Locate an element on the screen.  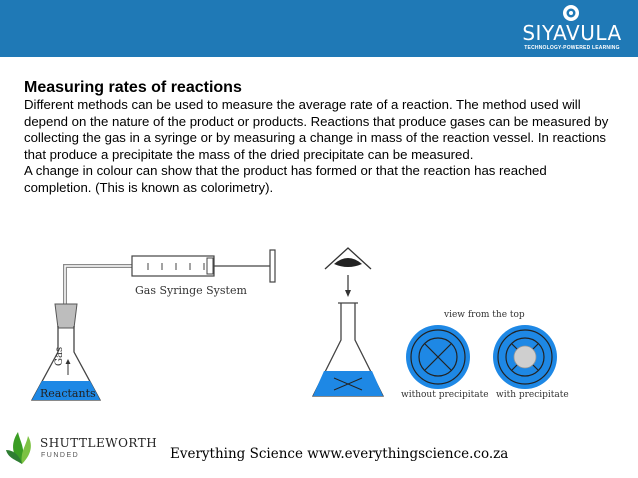
siyavula-logo: SIYAVULA TECHNOLOGY-POWERED LEARNING is located at coordinates (572, 29).